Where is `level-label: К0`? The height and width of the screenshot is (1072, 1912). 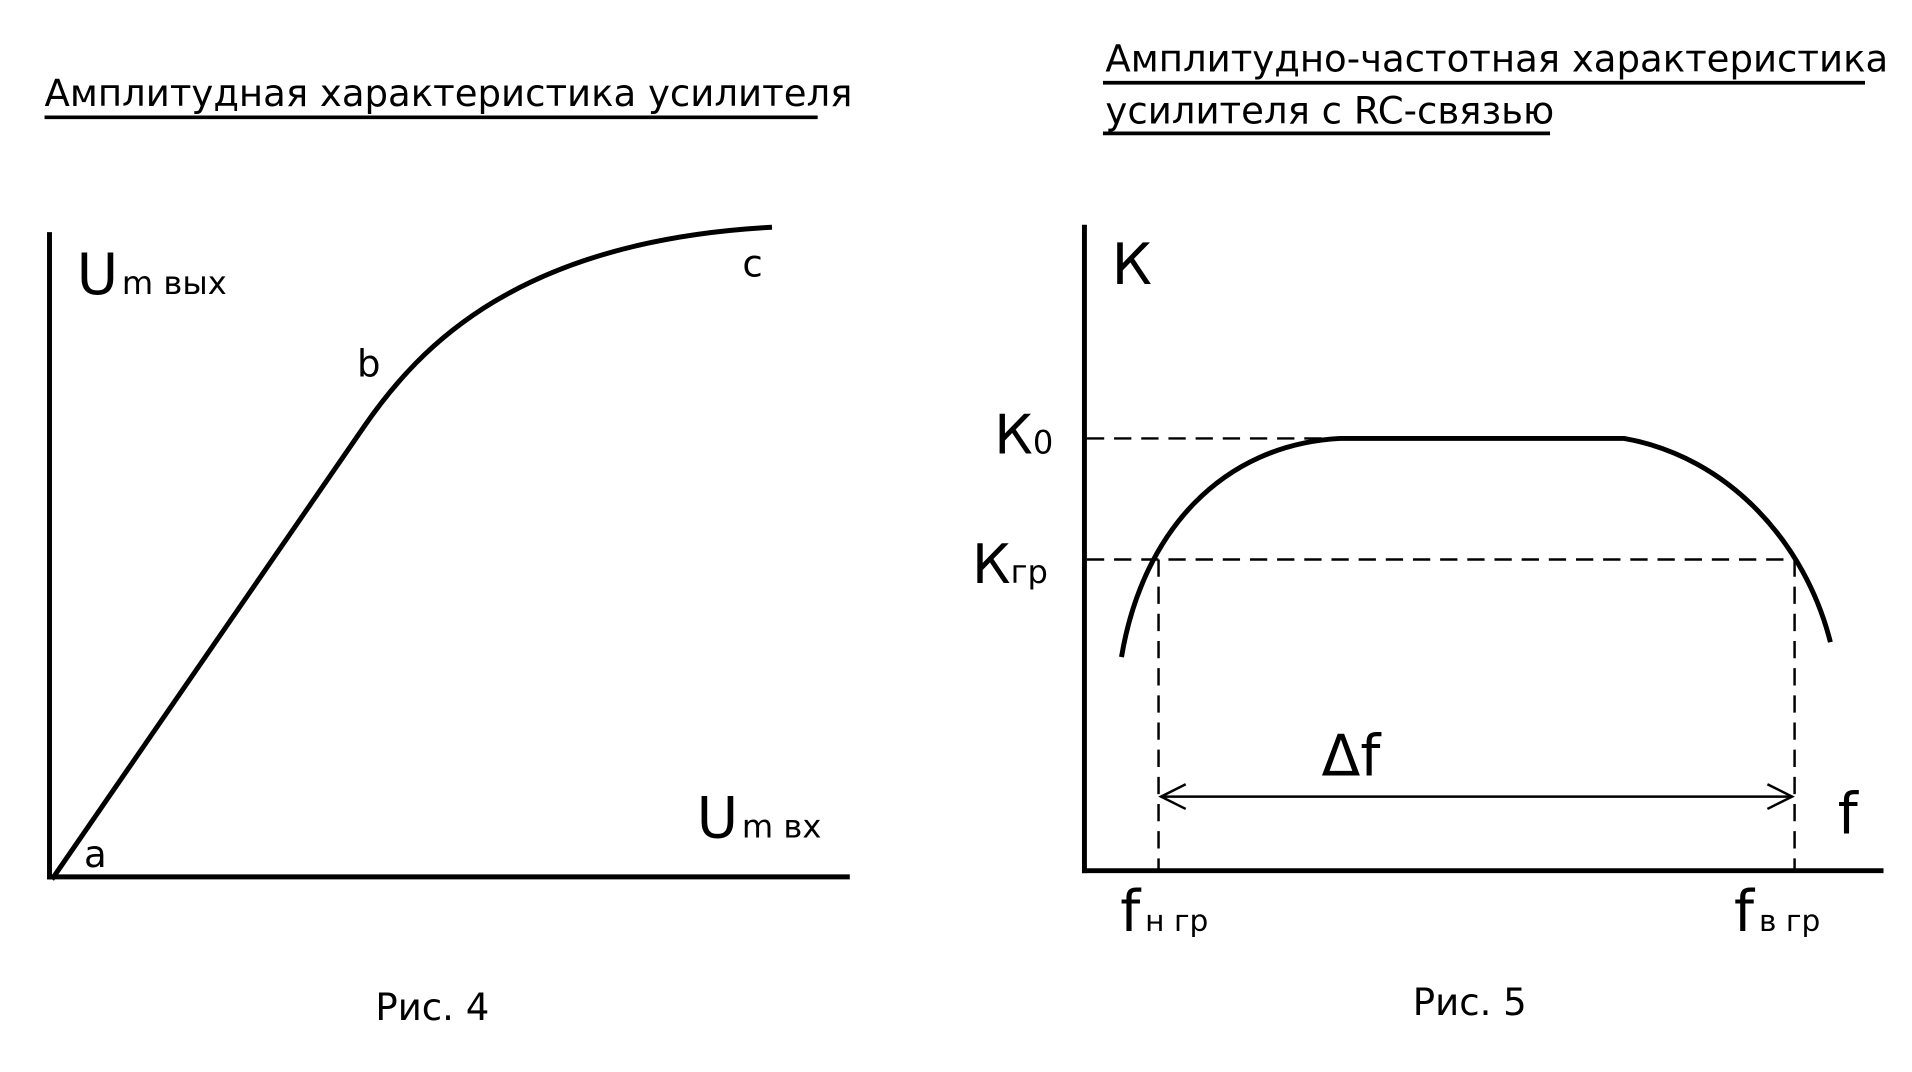
level-label: К0 is located at coordinates (1023, 434).